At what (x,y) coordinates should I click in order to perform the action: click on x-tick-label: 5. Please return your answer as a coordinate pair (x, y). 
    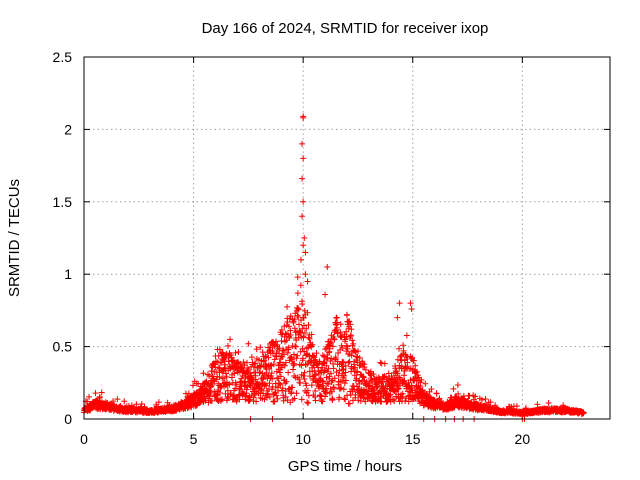
    Looking at the image, I should click on (194, 439).